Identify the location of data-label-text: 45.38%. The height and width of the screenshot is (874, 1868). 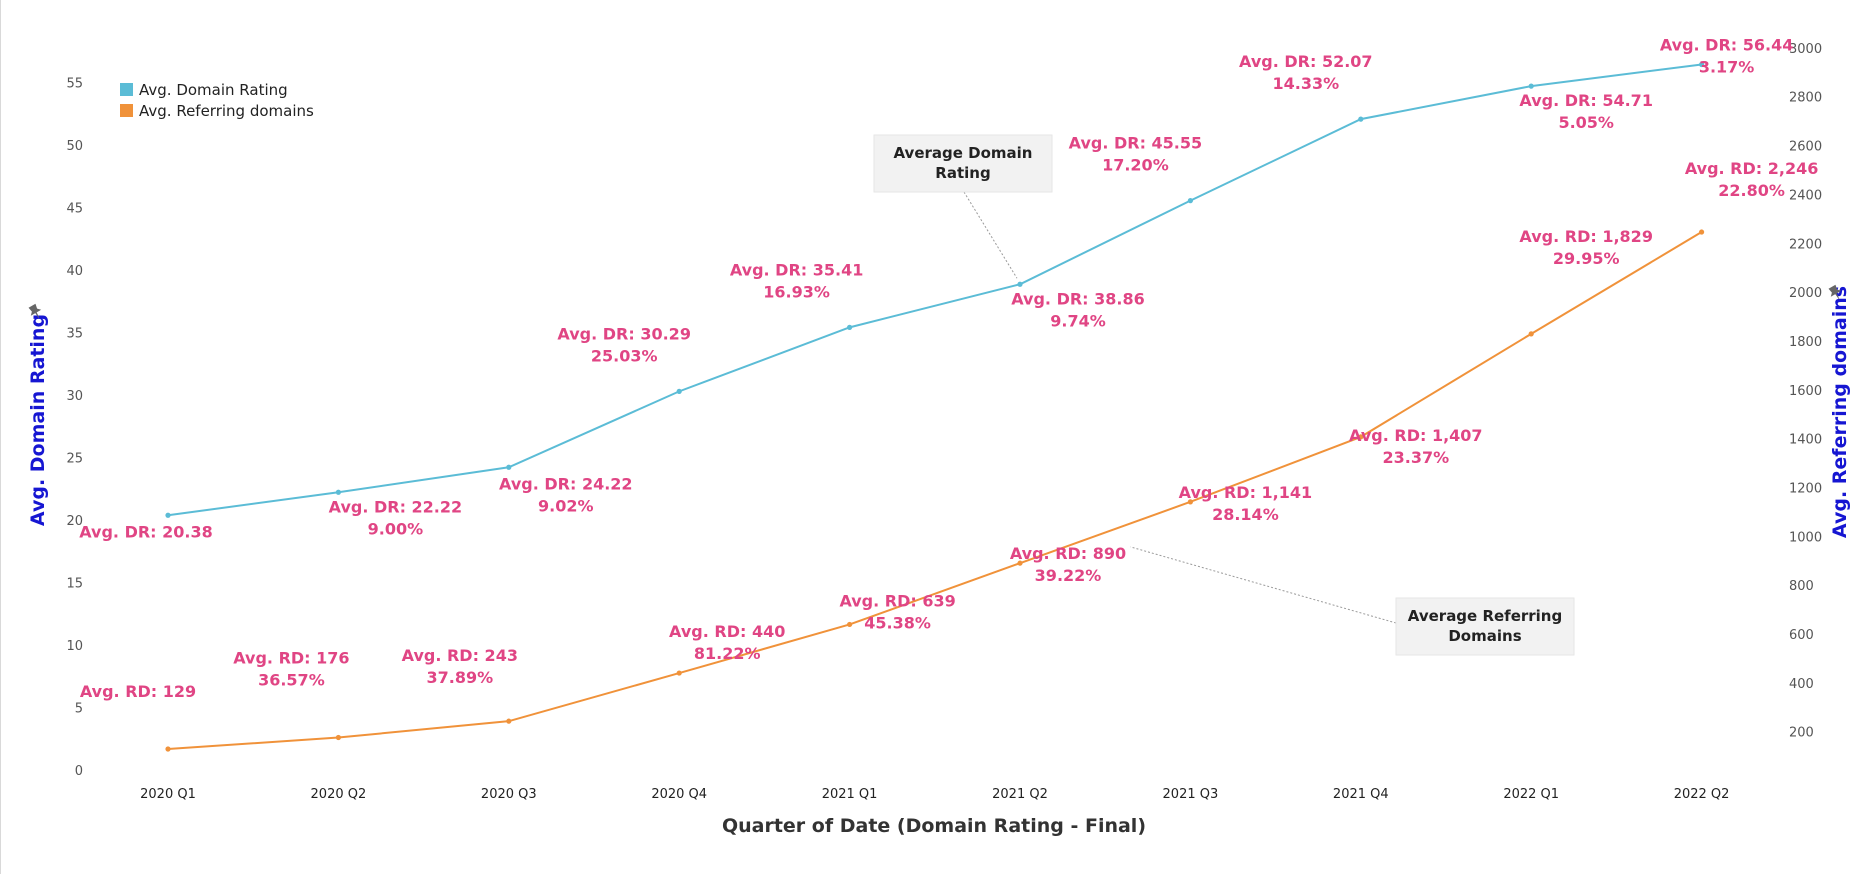
(897, 622).